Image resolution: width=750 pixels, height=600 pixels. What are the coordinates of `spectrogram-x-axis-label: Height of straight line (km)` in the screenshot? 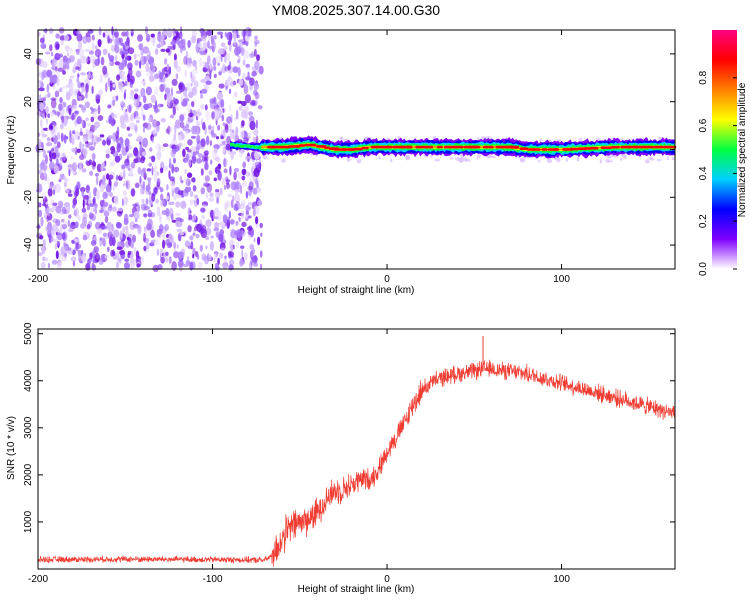 It's located at (356, 290).